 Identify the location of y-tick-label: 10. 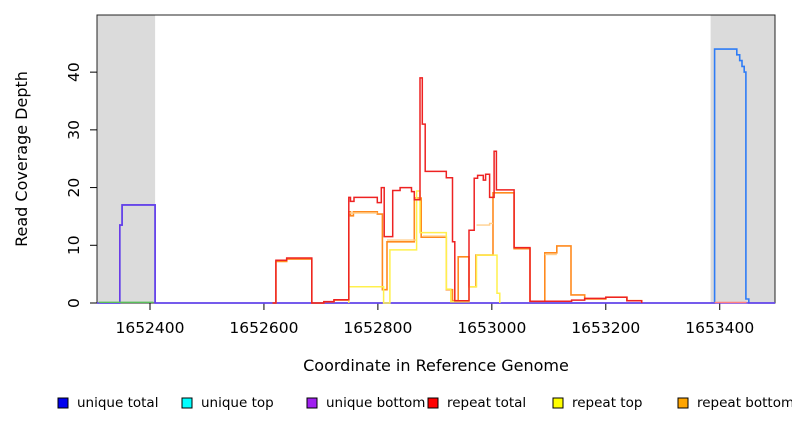
(74, 245).